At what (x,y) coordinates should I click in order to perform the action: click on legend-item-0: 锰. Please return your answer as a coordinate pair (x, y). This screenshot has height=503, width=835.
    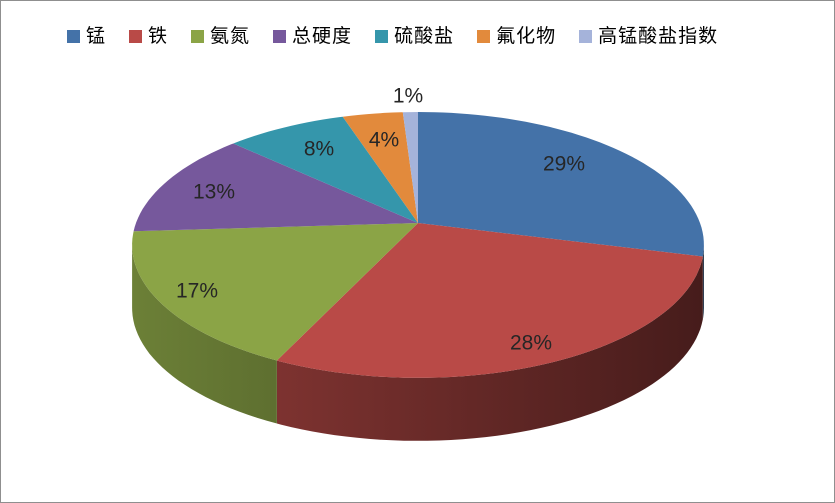
    Looking at the image, I should click on (86, 36).